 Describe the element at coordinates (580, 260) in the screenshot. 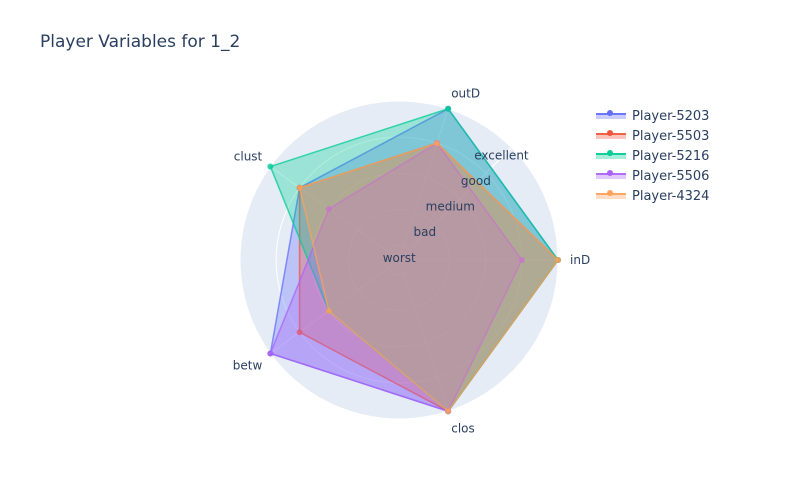

I see `axis-label-inD: inD` at that location.